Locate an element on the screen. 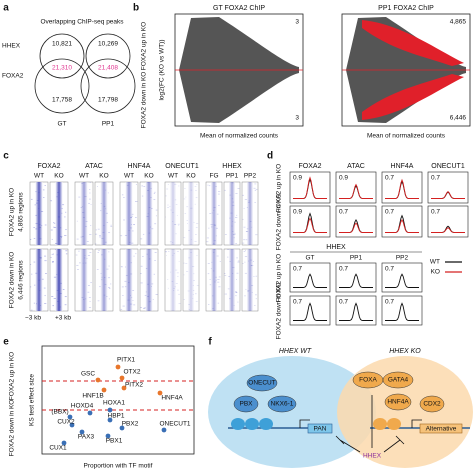 The height and width of the screenshot is (474, 474). venn-count: 21,408 is located at coordinates (108, 68).